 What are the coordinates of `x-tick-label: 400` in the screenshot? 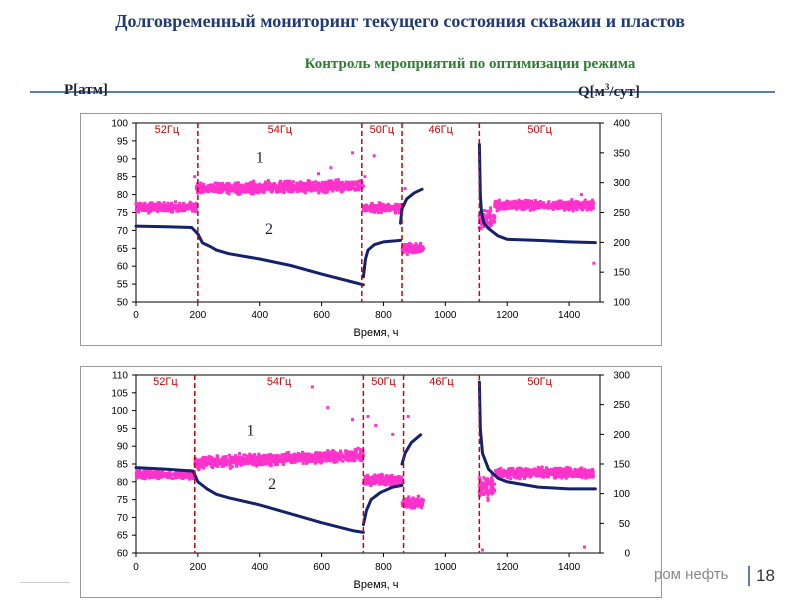 It's located at (259, 315).